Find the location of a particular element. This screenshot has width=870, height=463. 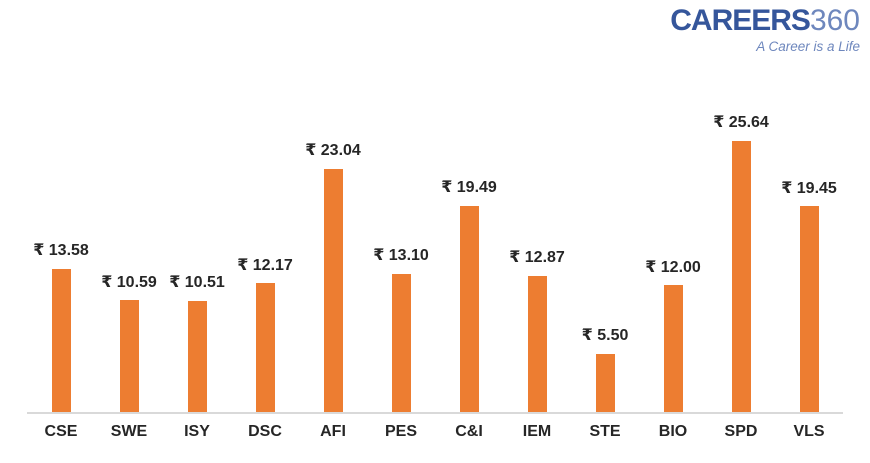

bar-value-label: ₹ 10.59 is located at coordinates (129, 282).